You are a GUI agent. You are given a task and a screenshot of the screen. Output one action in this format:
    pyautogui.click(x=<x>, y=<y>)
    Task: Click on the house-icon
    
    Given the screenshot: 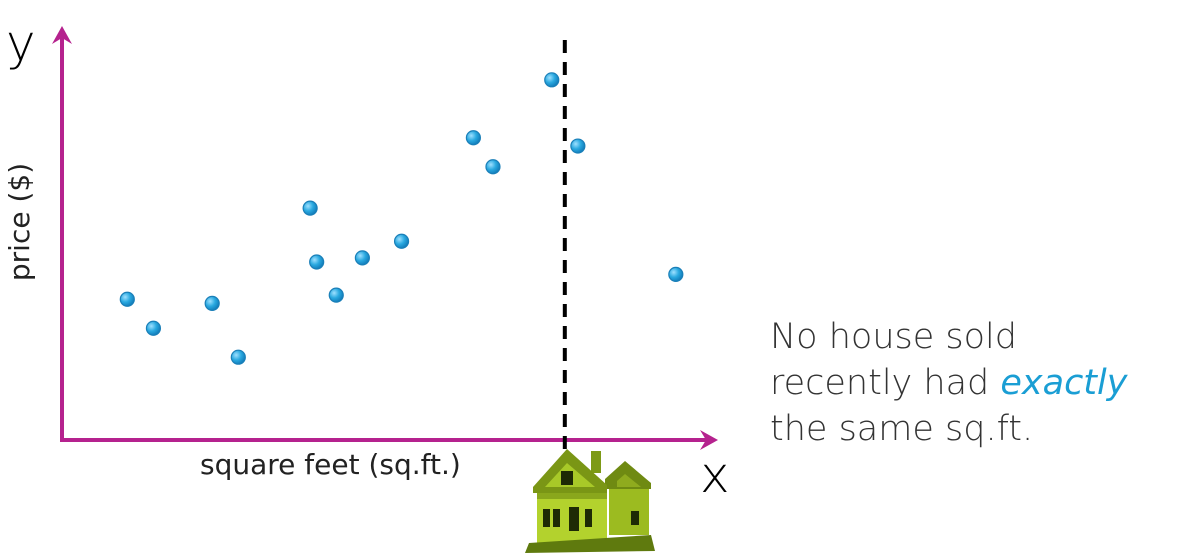 What is the action you would take?
    pyautogui.click(x=591, y=499)
    